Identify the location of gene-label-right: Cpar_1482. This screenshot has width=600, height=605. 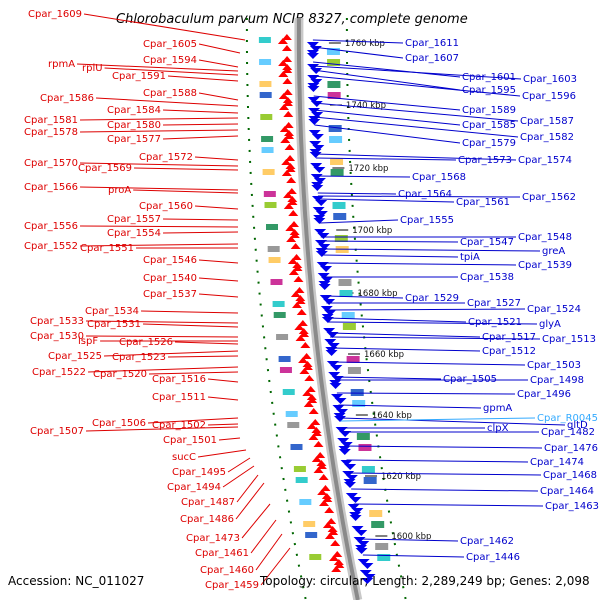
(468, 432).